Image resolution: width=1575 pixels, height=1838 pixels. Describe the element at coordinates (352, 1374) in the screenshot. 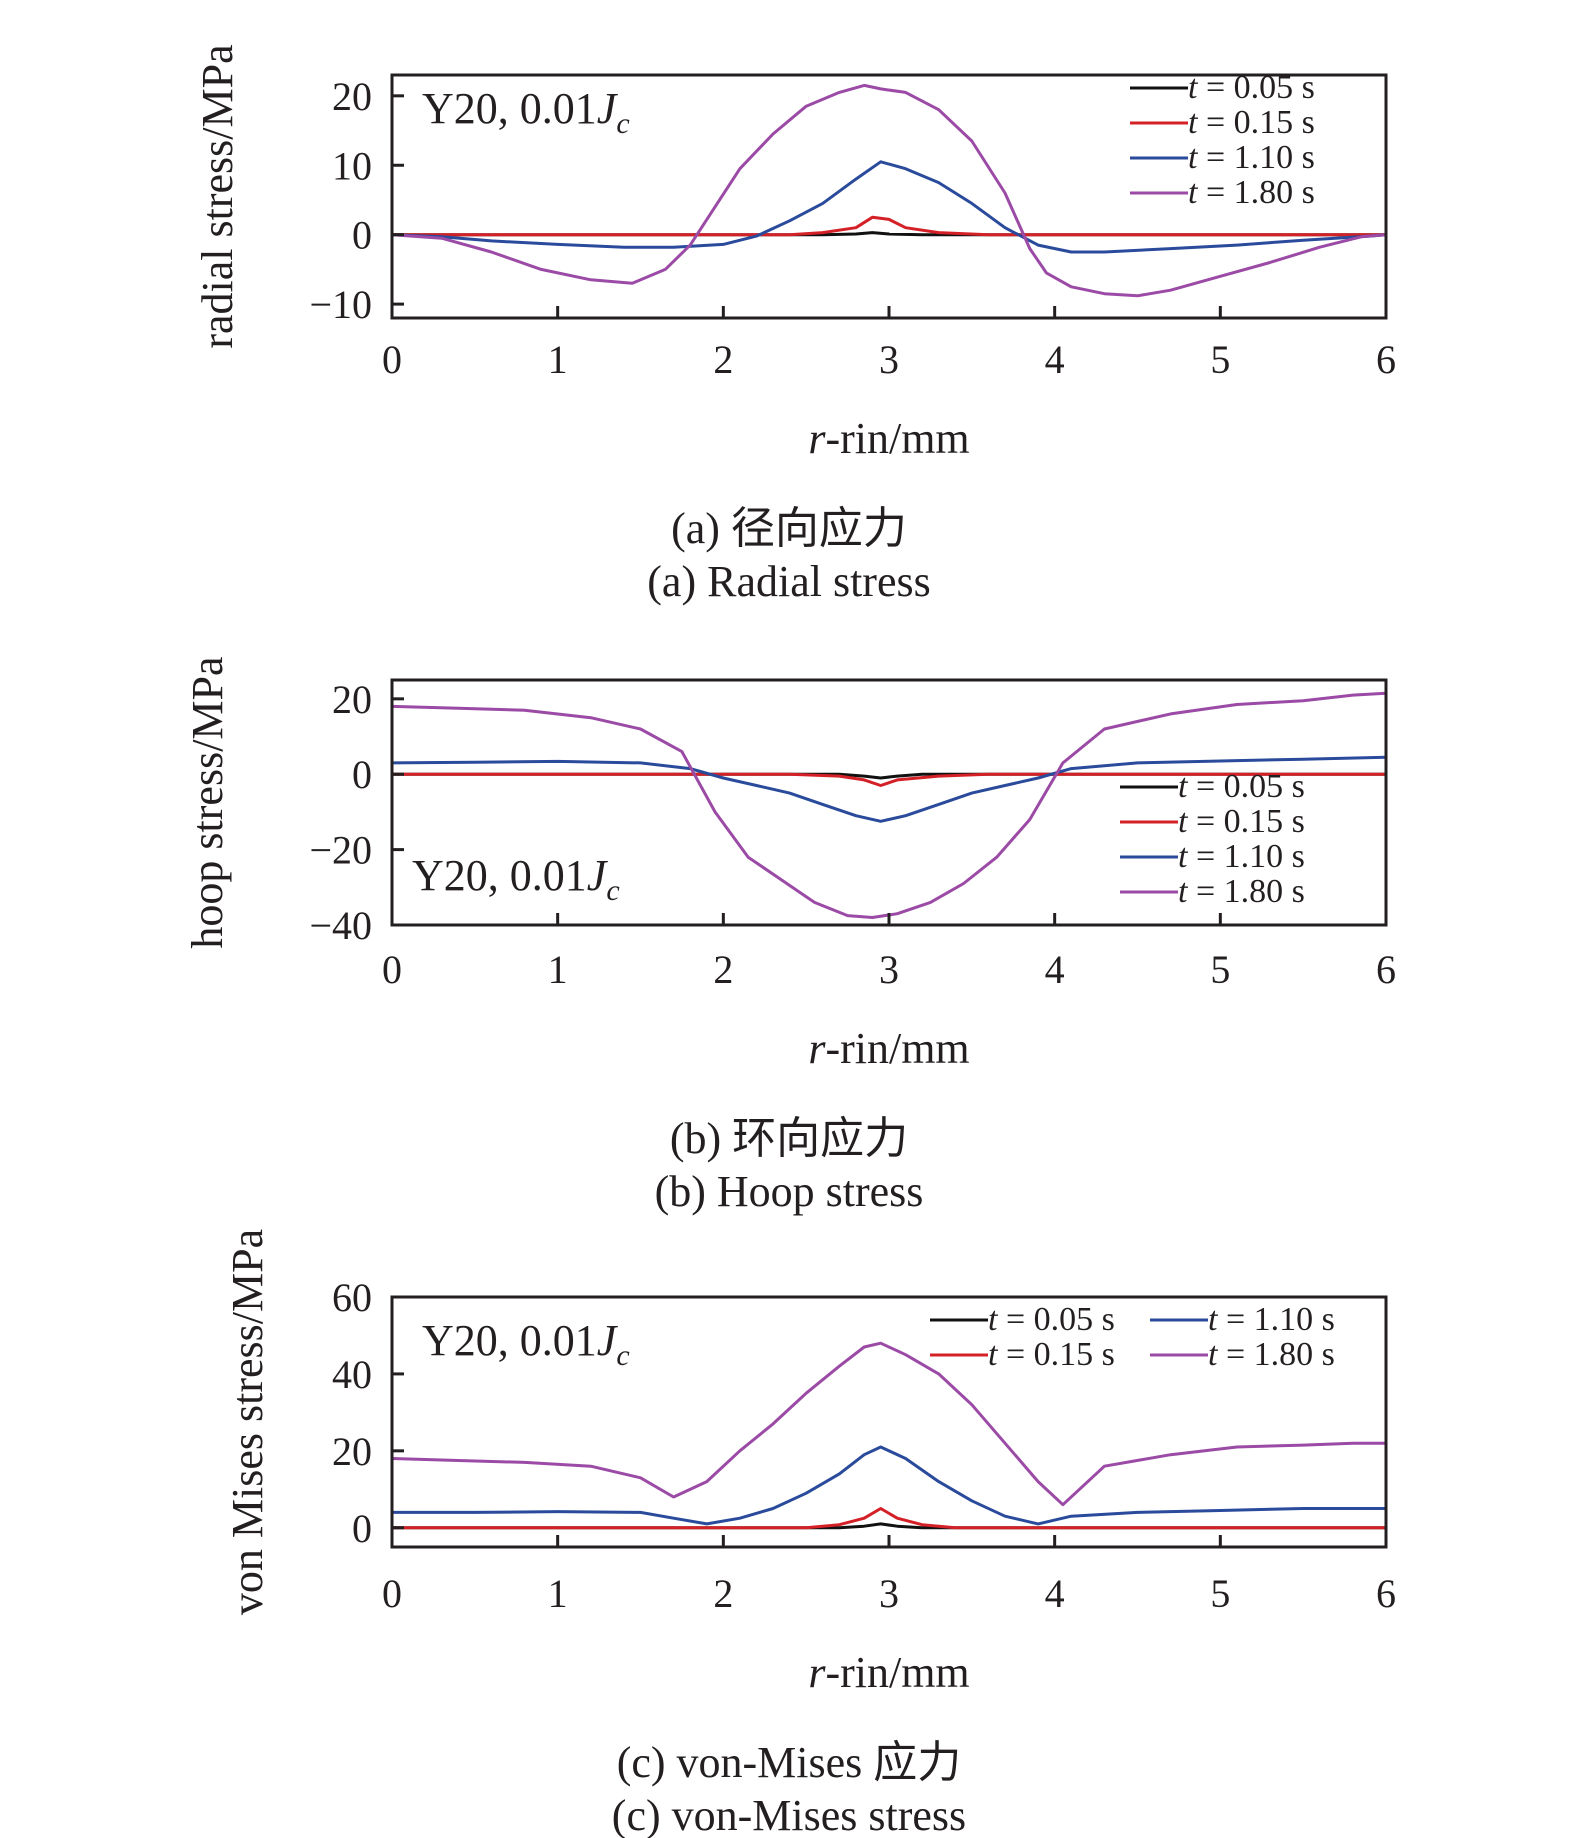

I see `y-tick-label: 40` at that location.